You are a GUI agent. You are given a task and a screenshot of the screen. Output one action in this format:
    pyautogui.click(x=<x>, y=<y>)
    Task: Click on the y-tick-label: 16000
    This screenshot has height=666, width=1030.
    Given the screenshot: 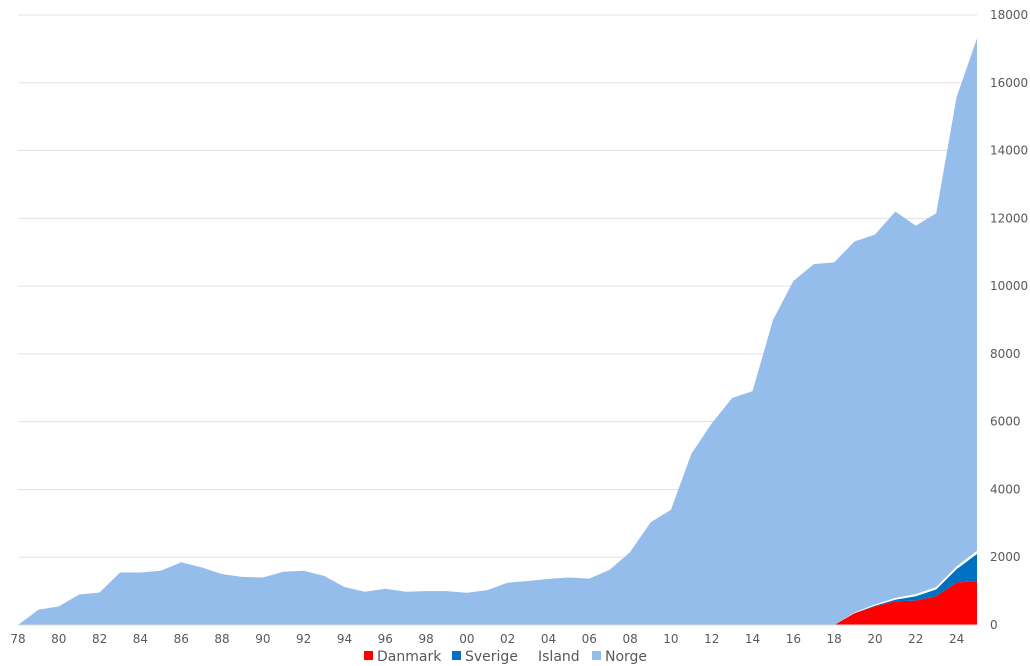 What is the action you would take?
    pyautogui.click(x=1009, y=83)
    